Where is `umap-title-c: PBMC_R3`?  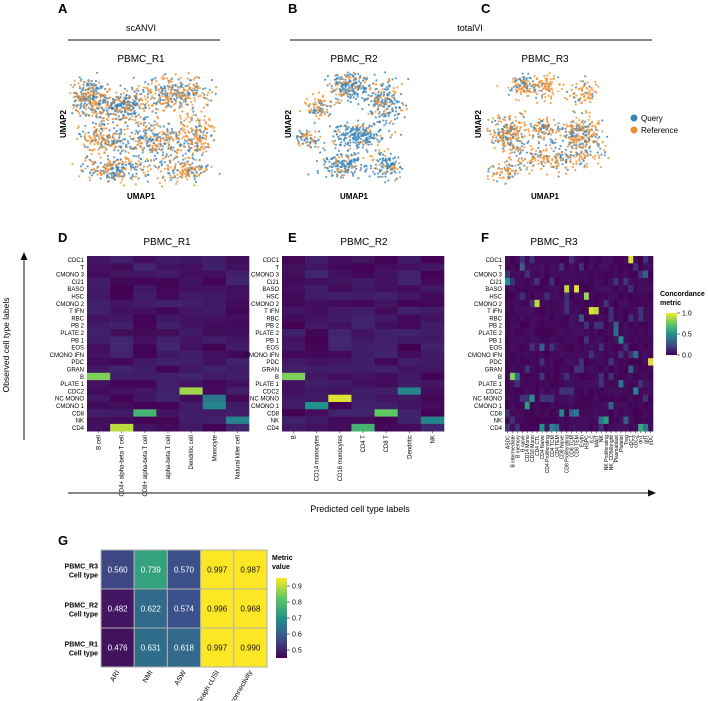 umap-title-c: PBMC_R3 is located at coordinates (545, 59).